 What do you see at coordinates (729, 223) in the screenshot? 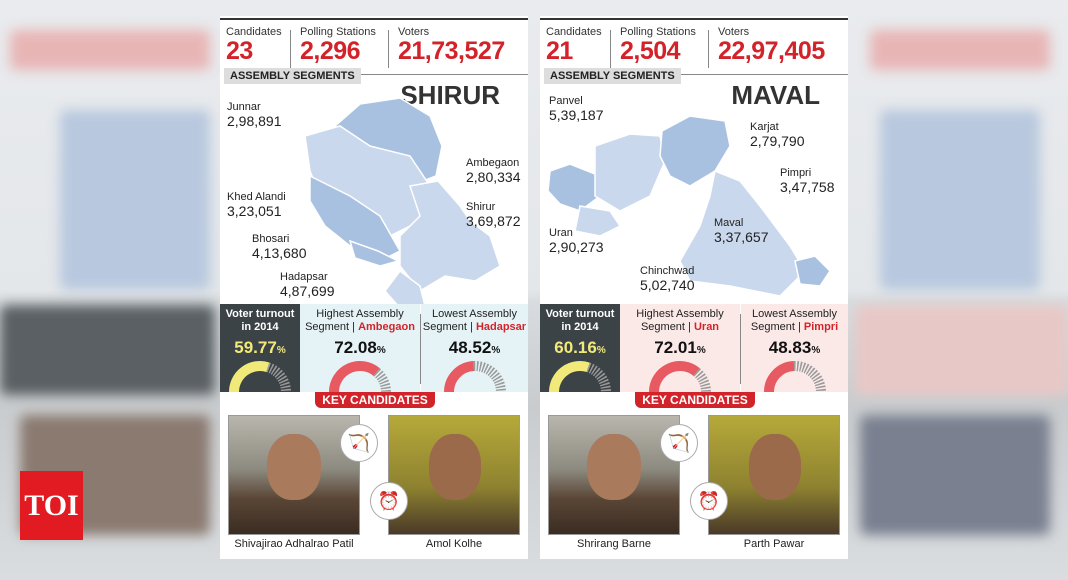
I see `segment-name: Maval` at bounding box center [729, 223].